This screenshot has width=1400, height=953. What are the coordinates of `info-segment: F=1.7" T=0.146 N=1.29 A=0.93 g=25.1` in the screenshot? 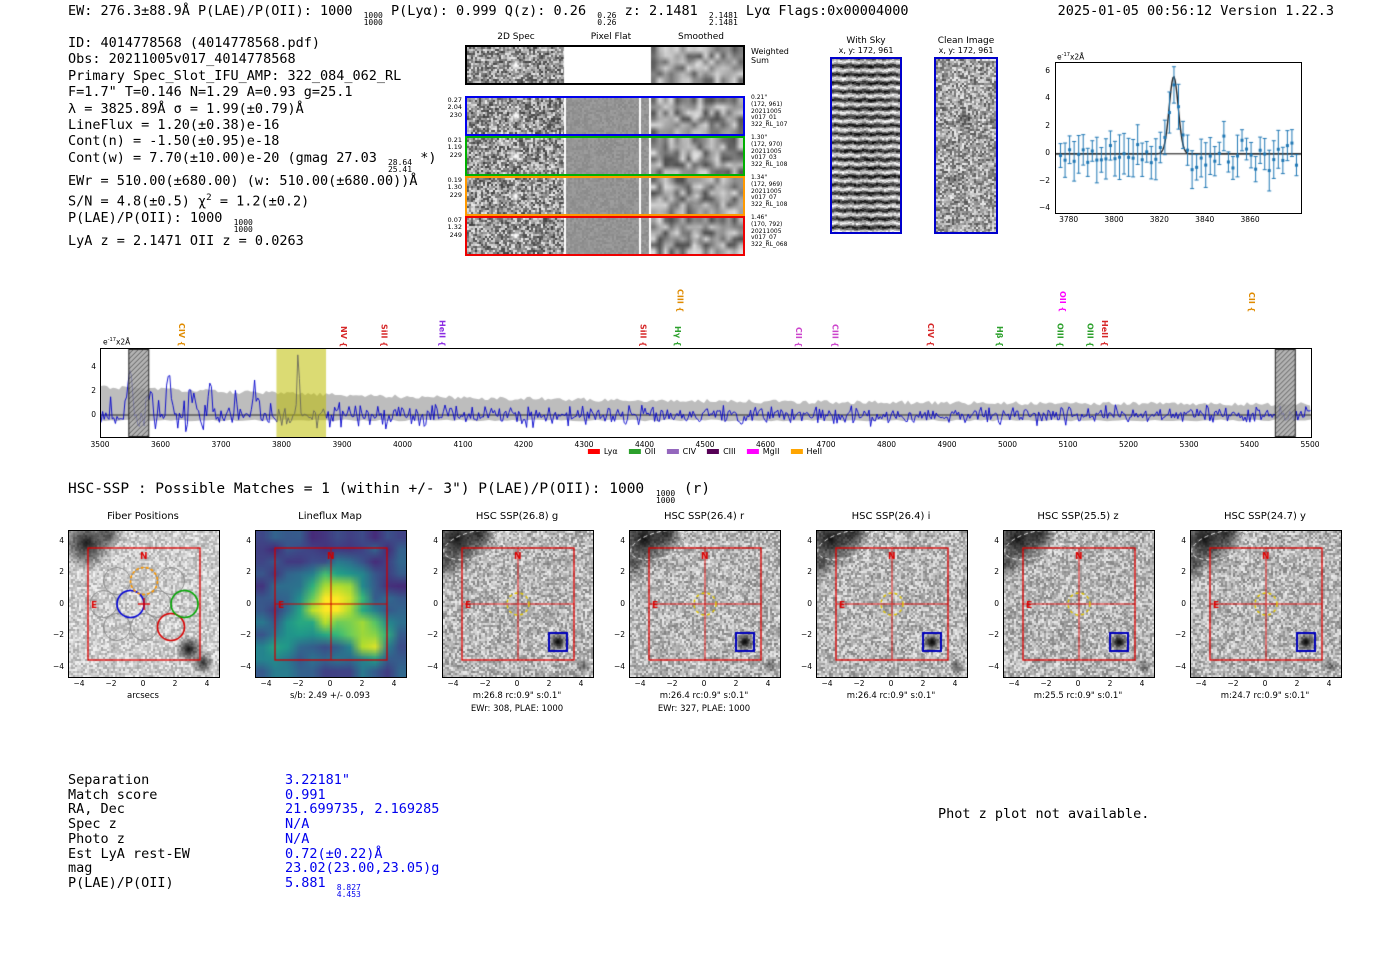 It's located at (210, 92).